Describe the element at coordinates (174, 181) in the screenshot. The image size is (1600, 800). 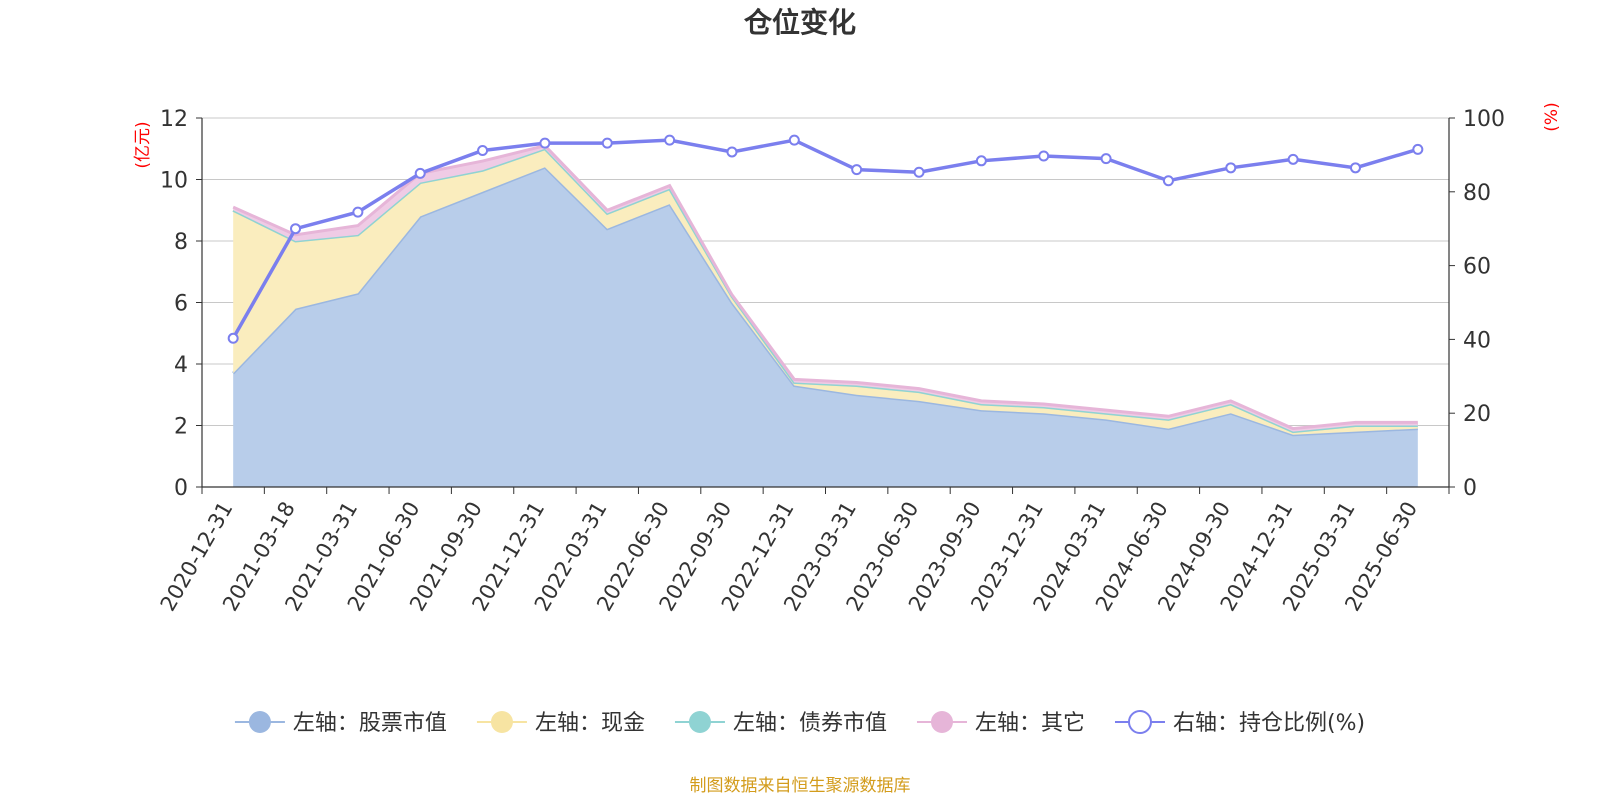
I see `left-axis-tick-label: 10` at that location.